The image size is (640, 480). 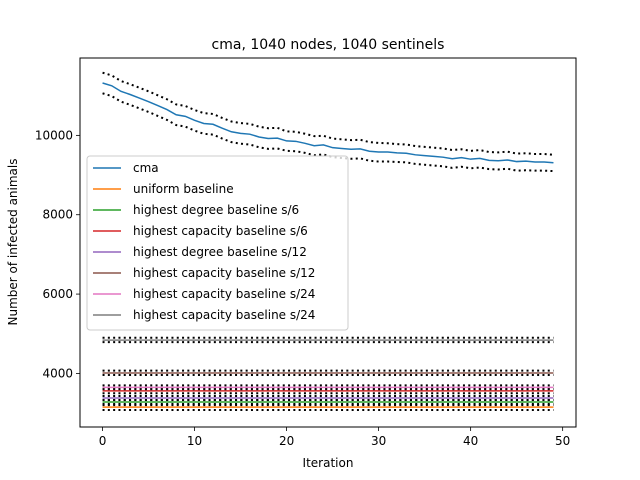 What do you see at coordinates (146, 168) in the screenshot?
I see `legend-label: cma` at bounding box center [146, 168].